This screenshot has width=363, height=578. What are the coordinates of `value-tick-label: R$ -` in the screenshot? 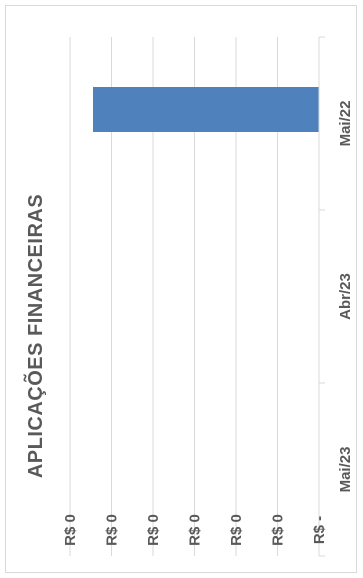 It's located at (319, 530).